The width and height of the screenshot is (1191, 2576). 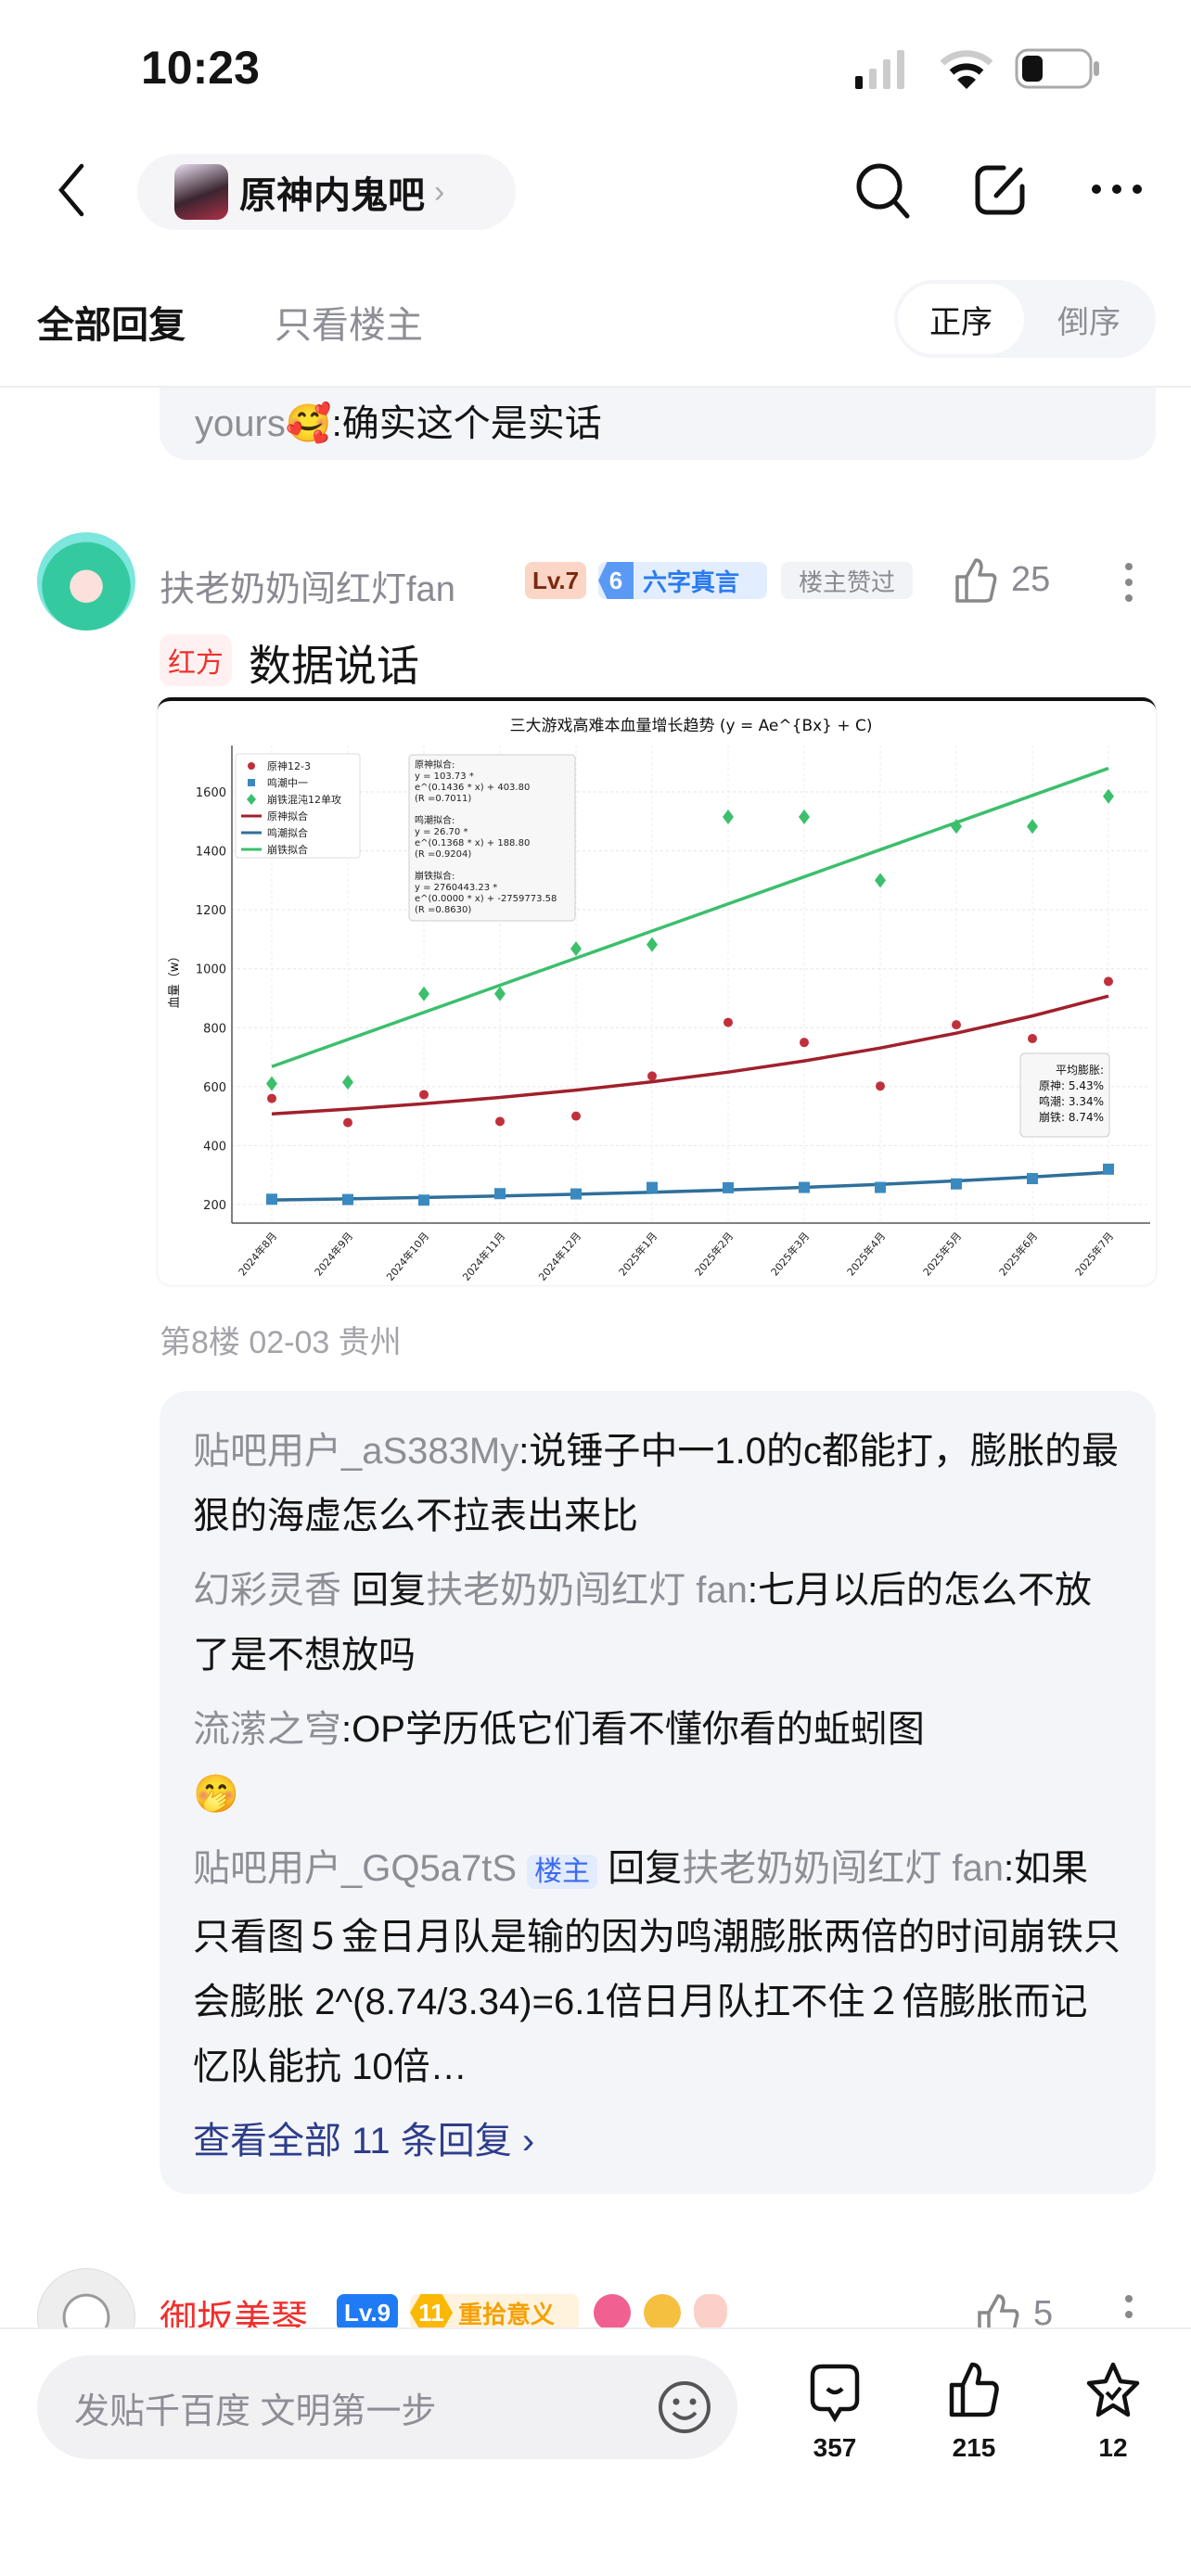 What do you see at coordinates (287, 850) in the screenshot?
I see `legend-label: 崩铁拟合` at bounding box center [287, 850].